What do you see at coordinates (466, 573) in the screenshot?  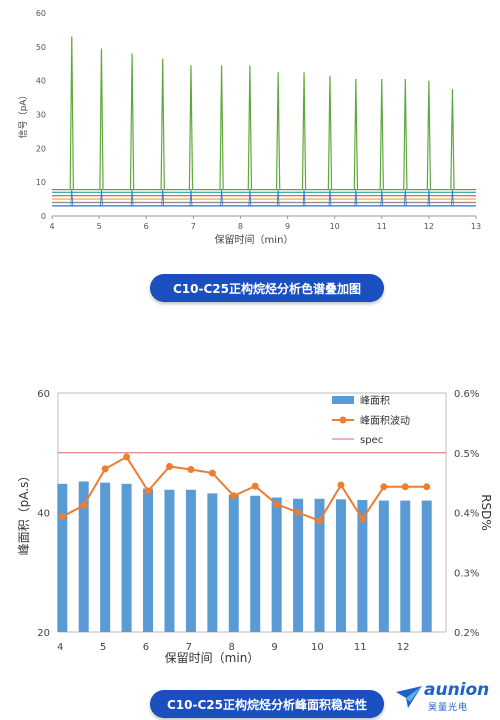 I see `y2-tick-label: 0.3%` at bounding box center [466, 573].